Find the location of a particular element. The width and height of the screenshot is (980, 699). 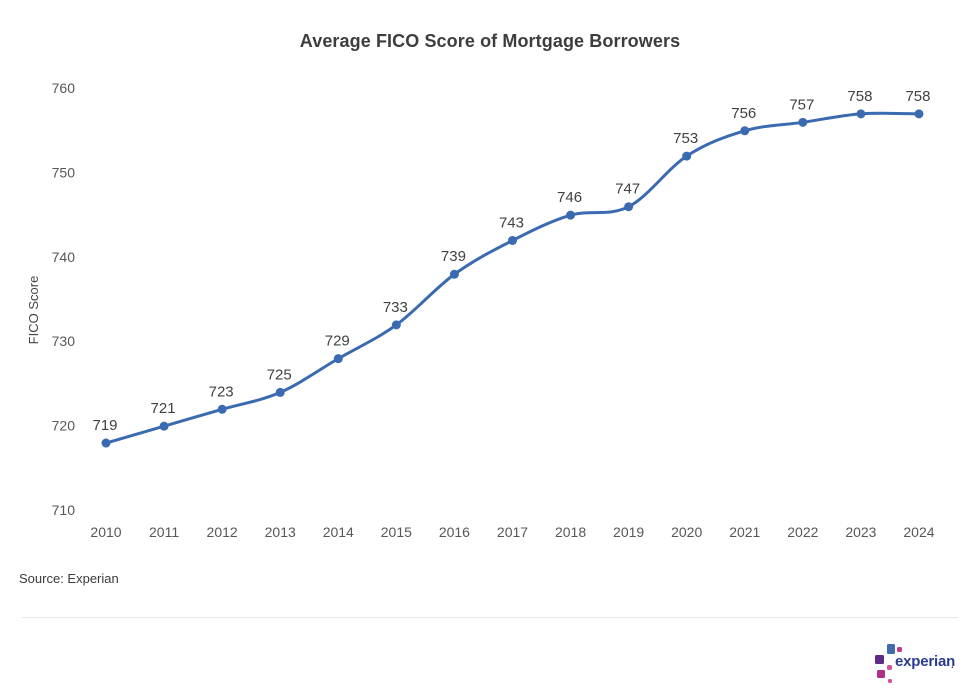

logo-square-pink-small is located at coordinates (889, 667).